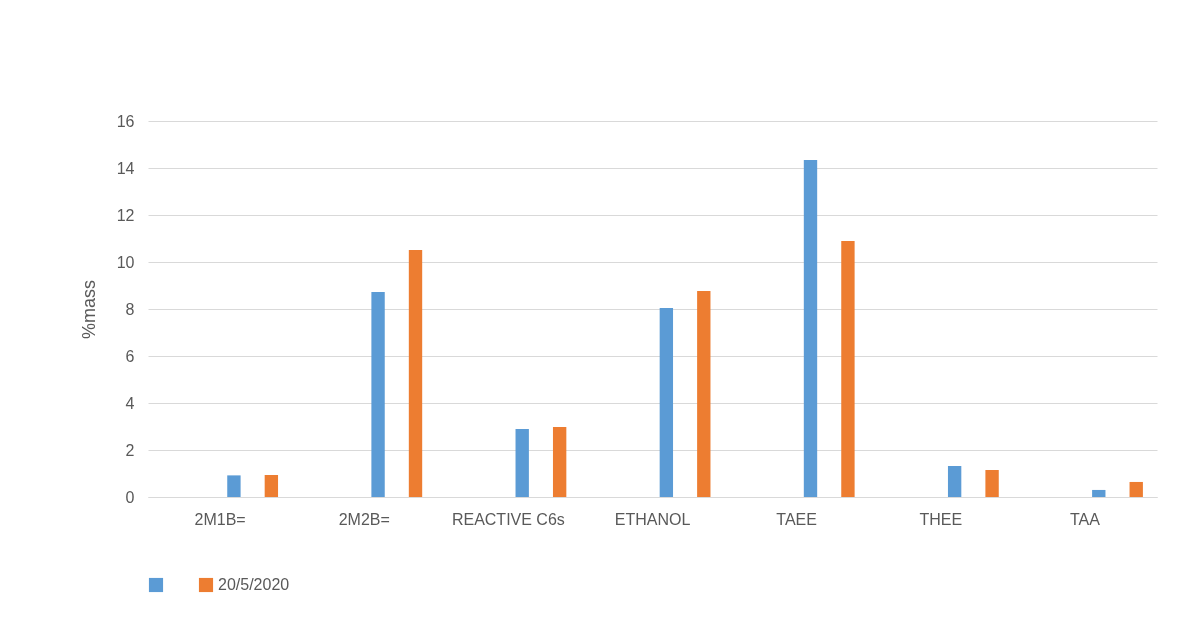  What do you see at coordinates (125, 121) in the screenshot?
I see `y-tick-label: 16` at bounding box center [125, 121].